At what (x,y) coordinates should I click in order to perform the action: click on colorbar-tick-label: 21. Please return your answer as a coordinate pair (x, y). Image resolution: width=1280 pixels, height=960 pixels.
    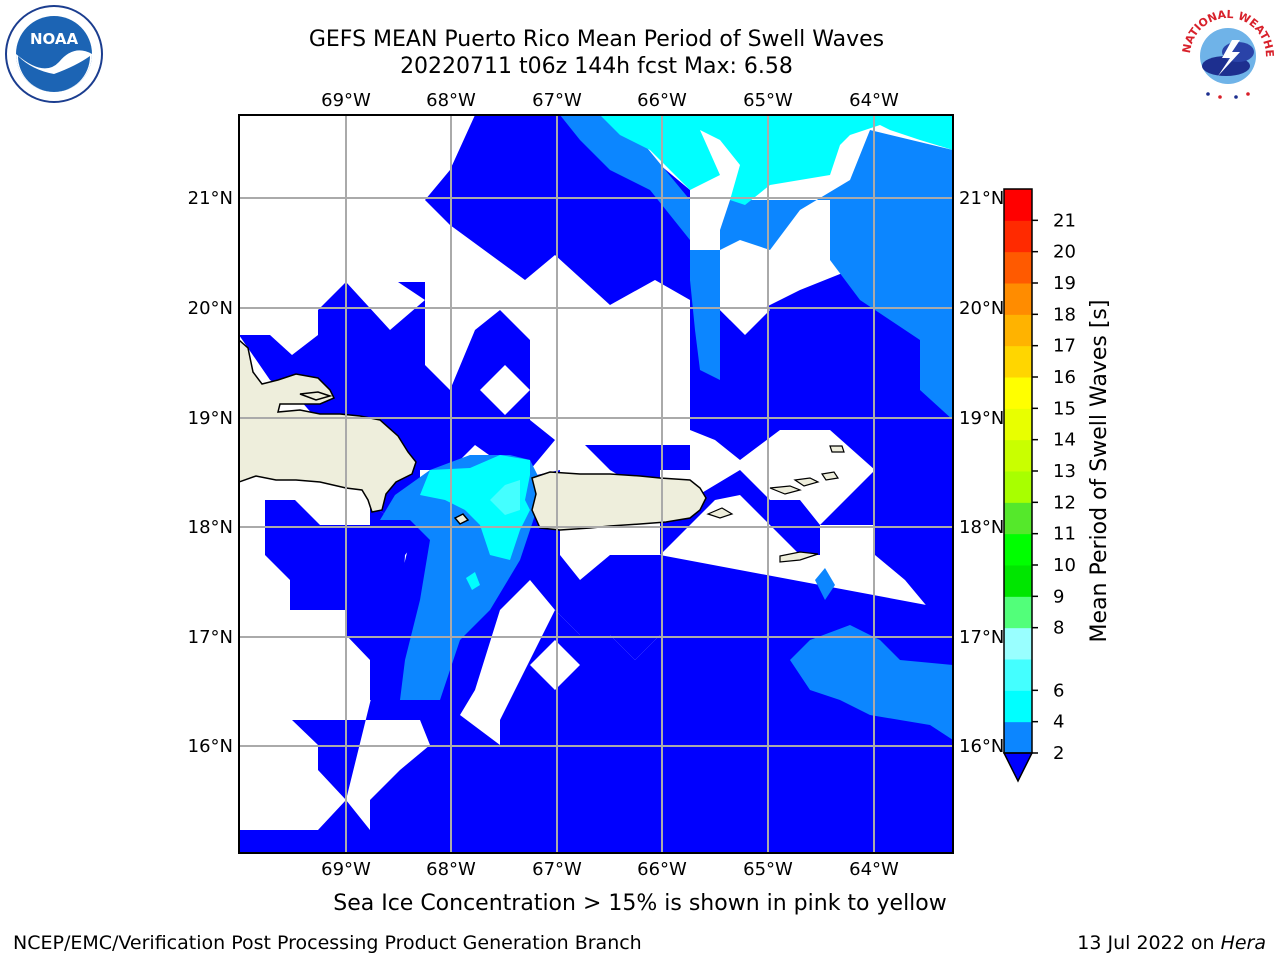
    Looking at the image, I should click on (1064, 220).